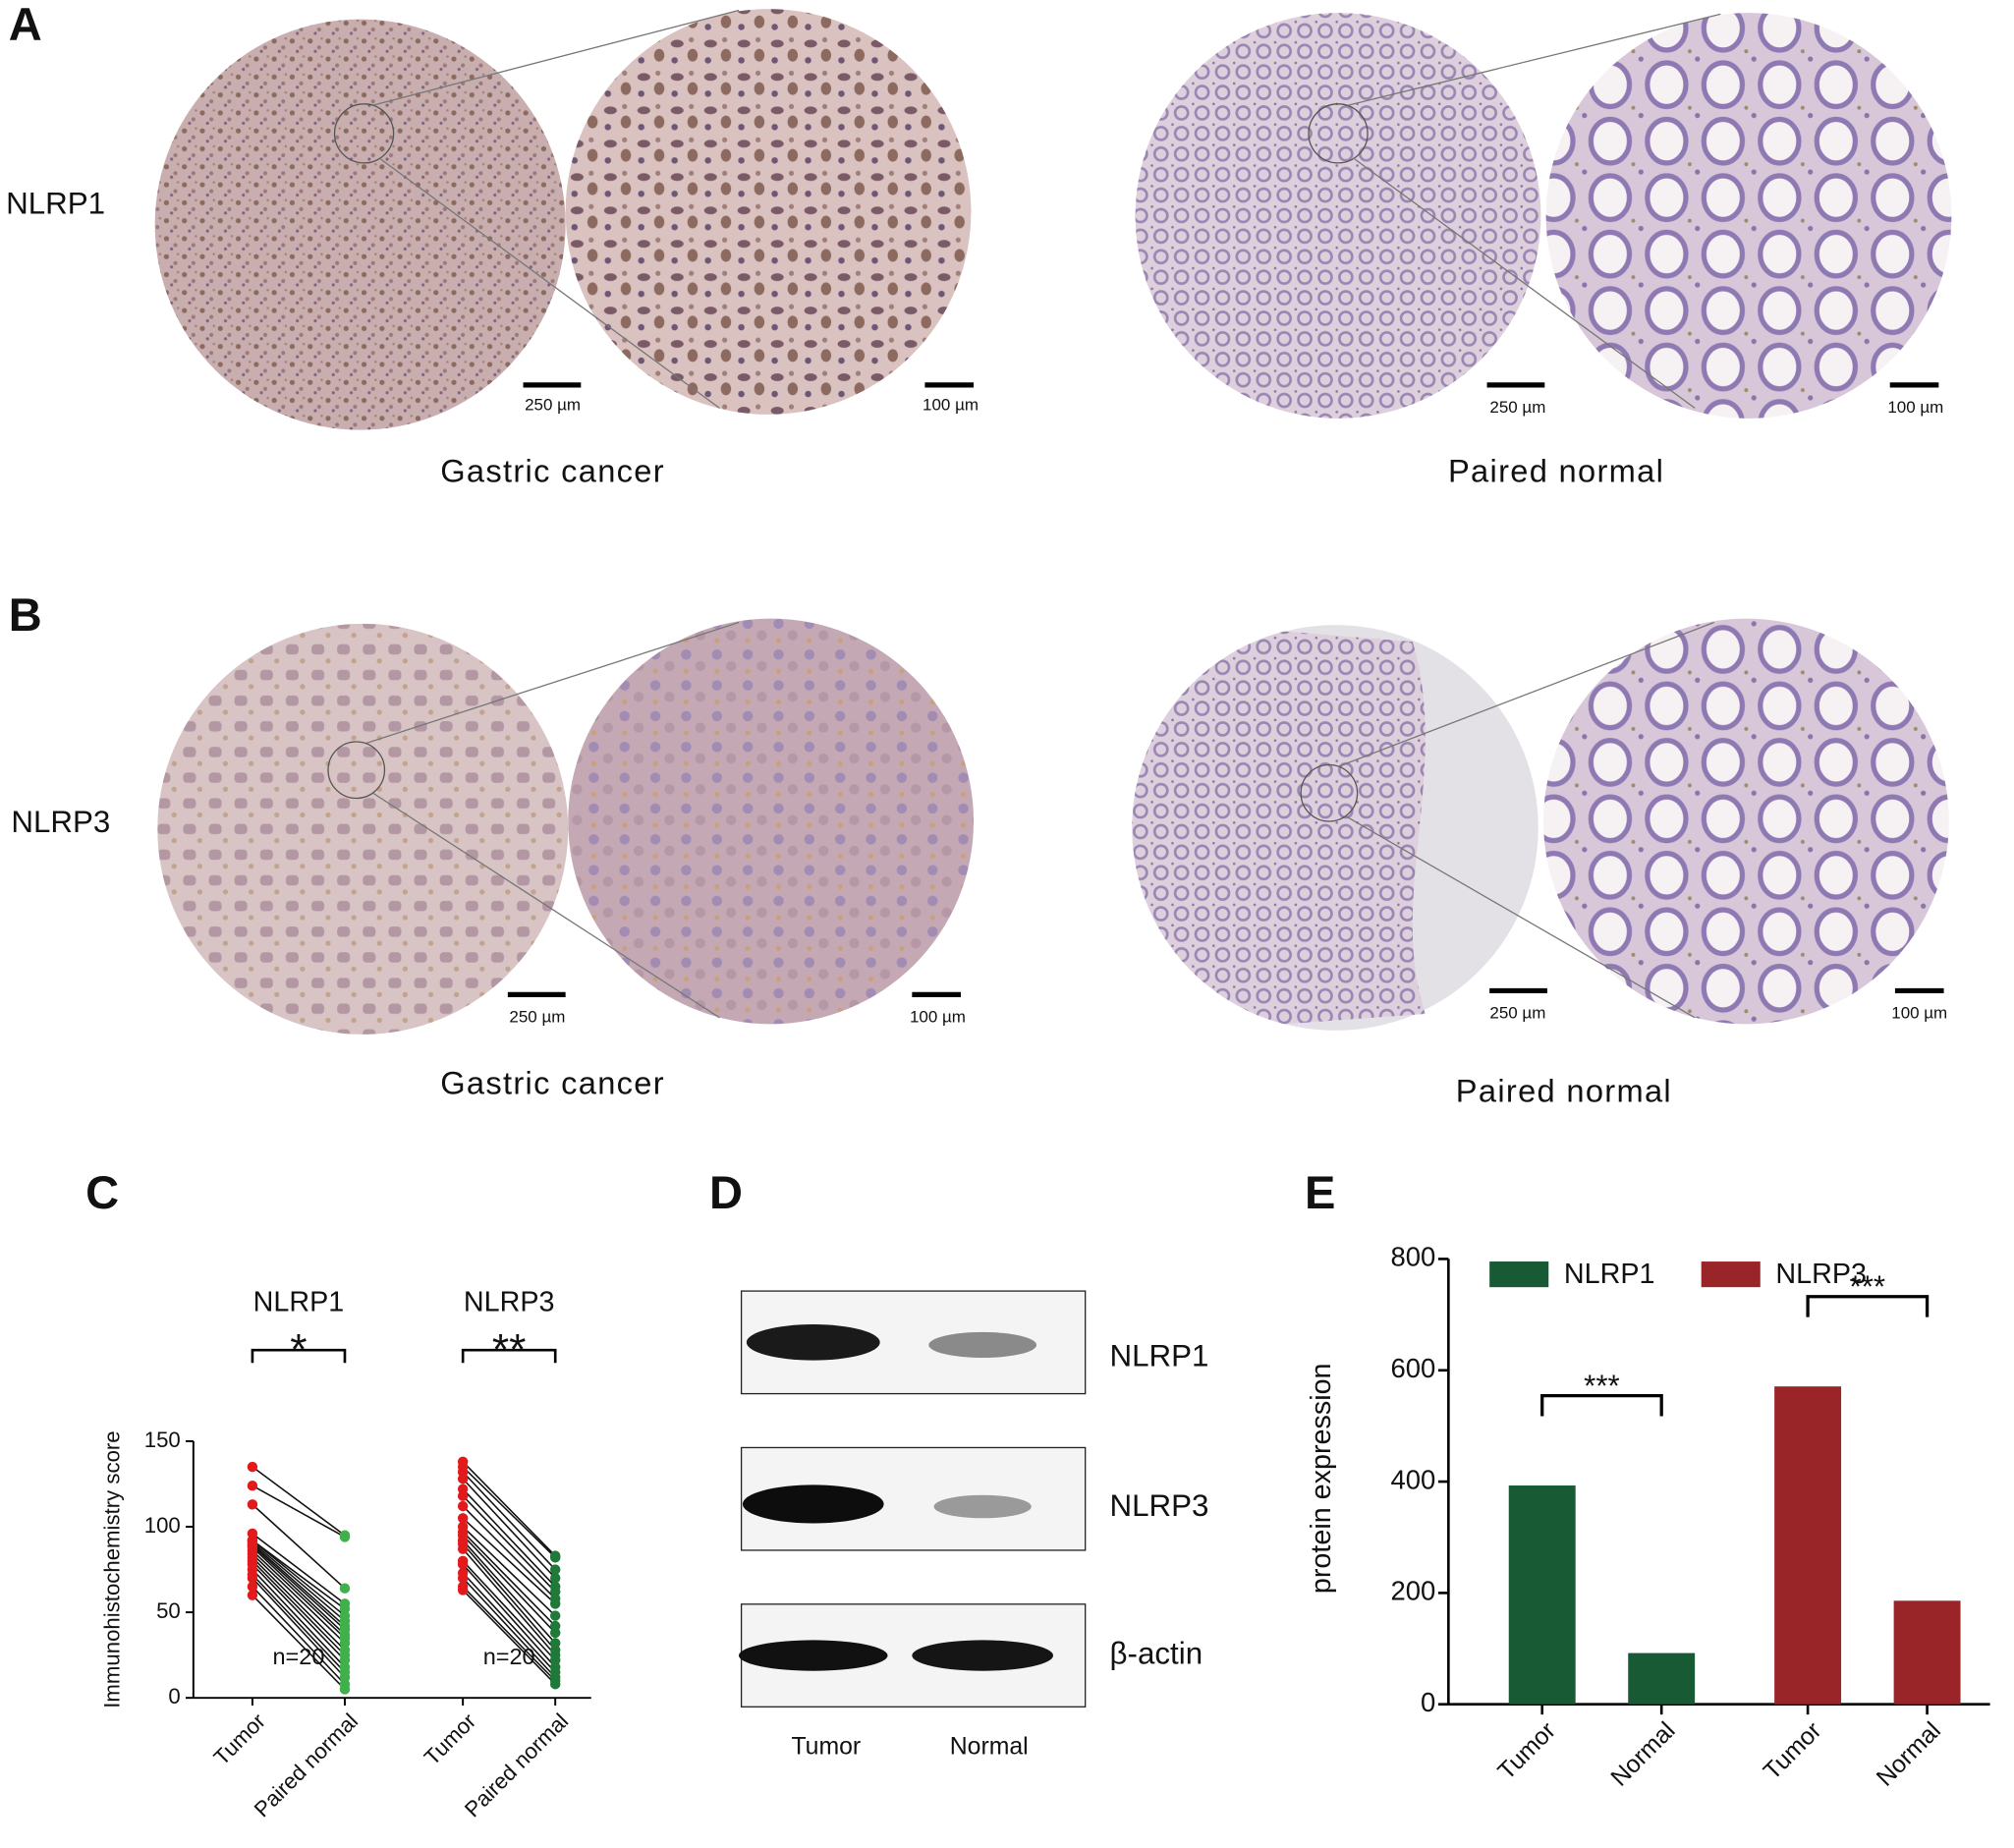 This screenshot has width=2014, height=1848. What do you see at coordinates (298, 1350) in the screenshot?
I see `significance: *` at bounding box center [298, 1350].